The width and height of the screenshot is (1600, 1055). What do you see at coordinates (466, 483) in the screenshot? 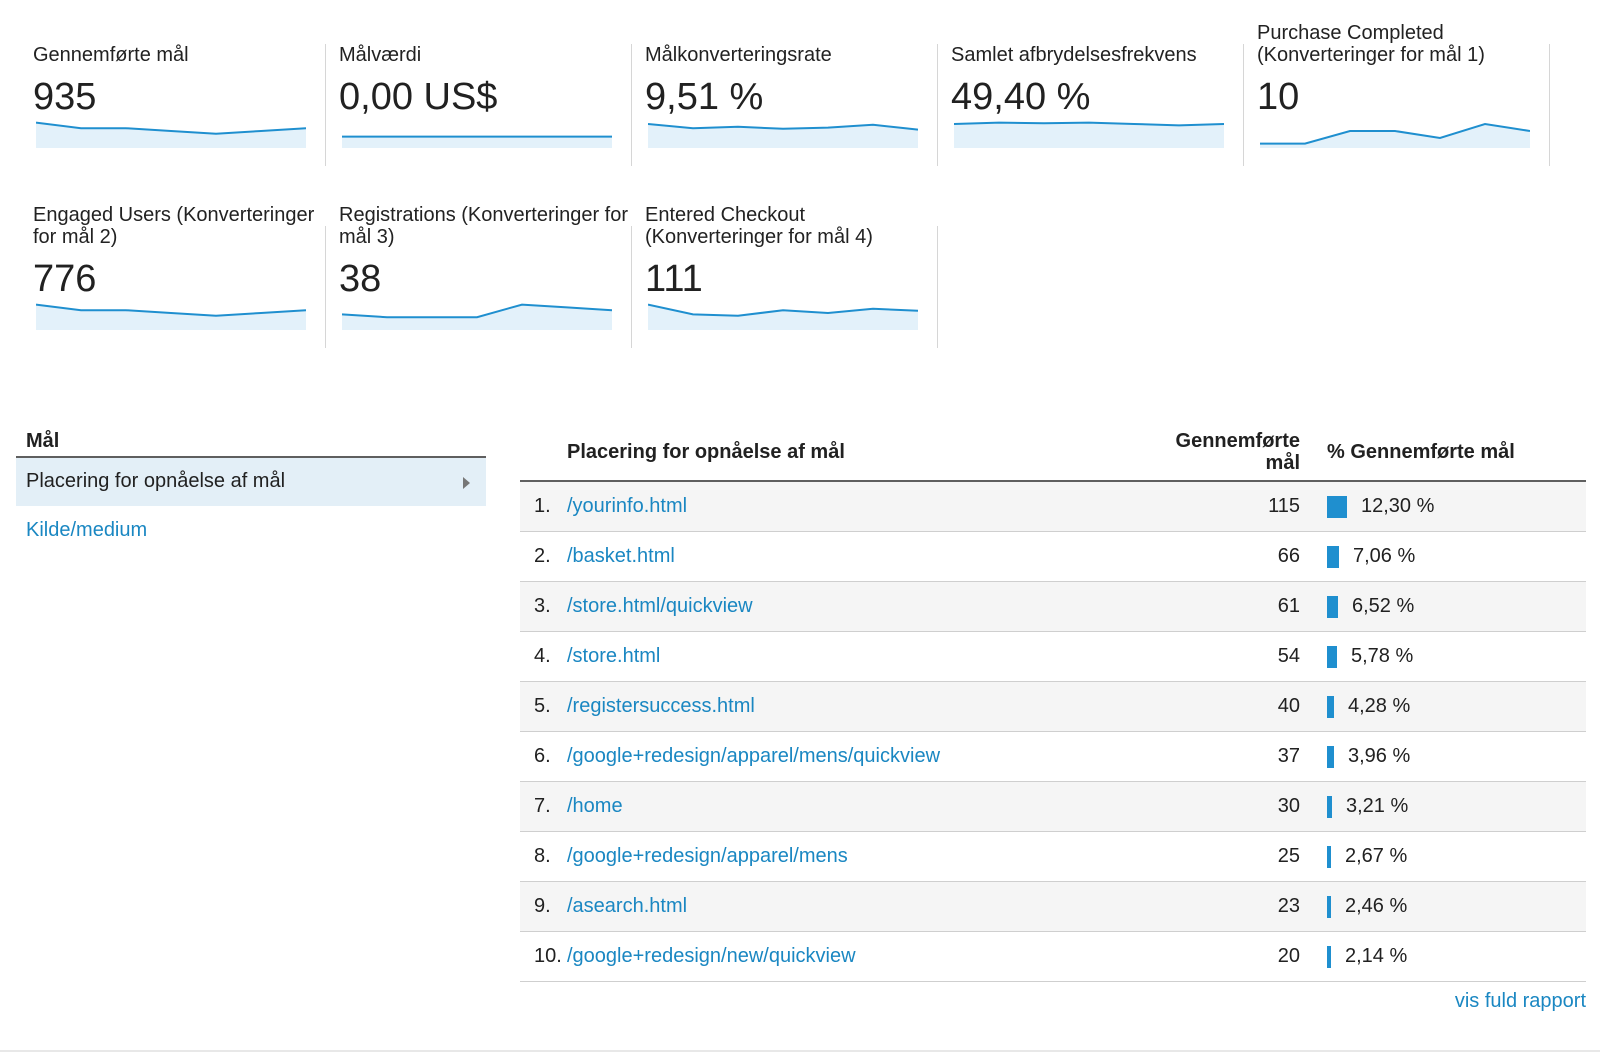
I see `caret-right-icon` at bounding box center [466, 483].